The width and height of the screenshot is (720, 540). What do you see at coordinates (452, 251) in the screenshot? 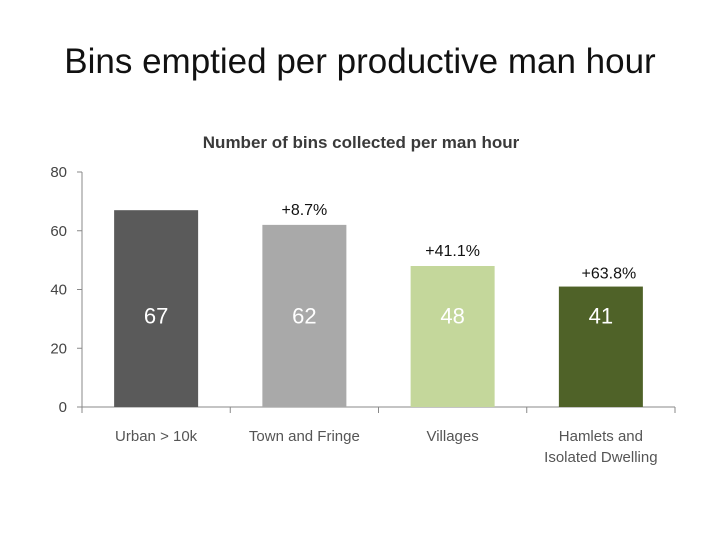
I see `change-annotation: +41.1%` at bounding box center [452, 251].